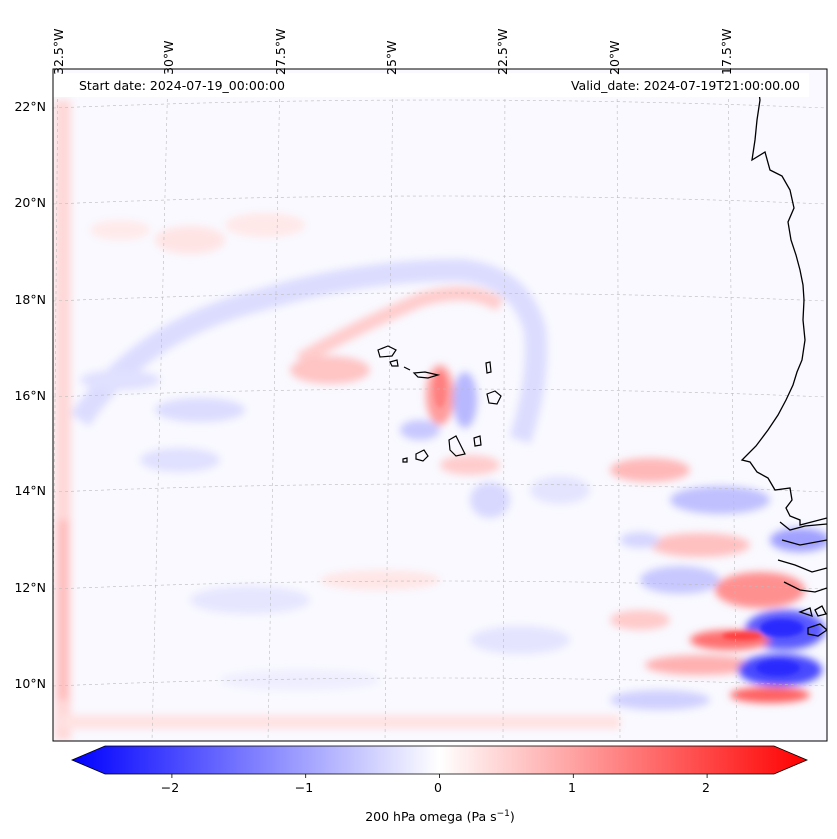  I want to click on valid-date-text: Valid_date: 2024-07-19T21:00:00.00, so click(685, 85).